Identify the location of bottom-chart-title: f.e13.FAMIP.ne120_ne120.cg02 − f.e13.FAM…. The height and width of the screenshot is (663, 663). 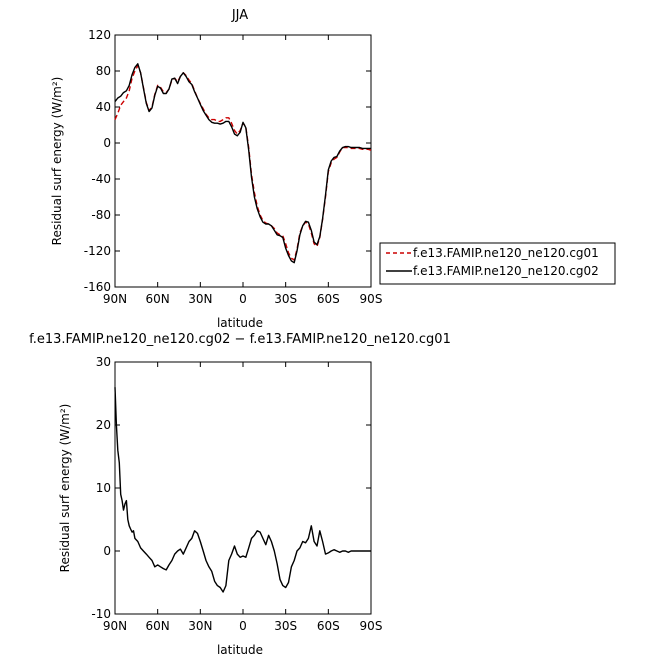
(240, 339).